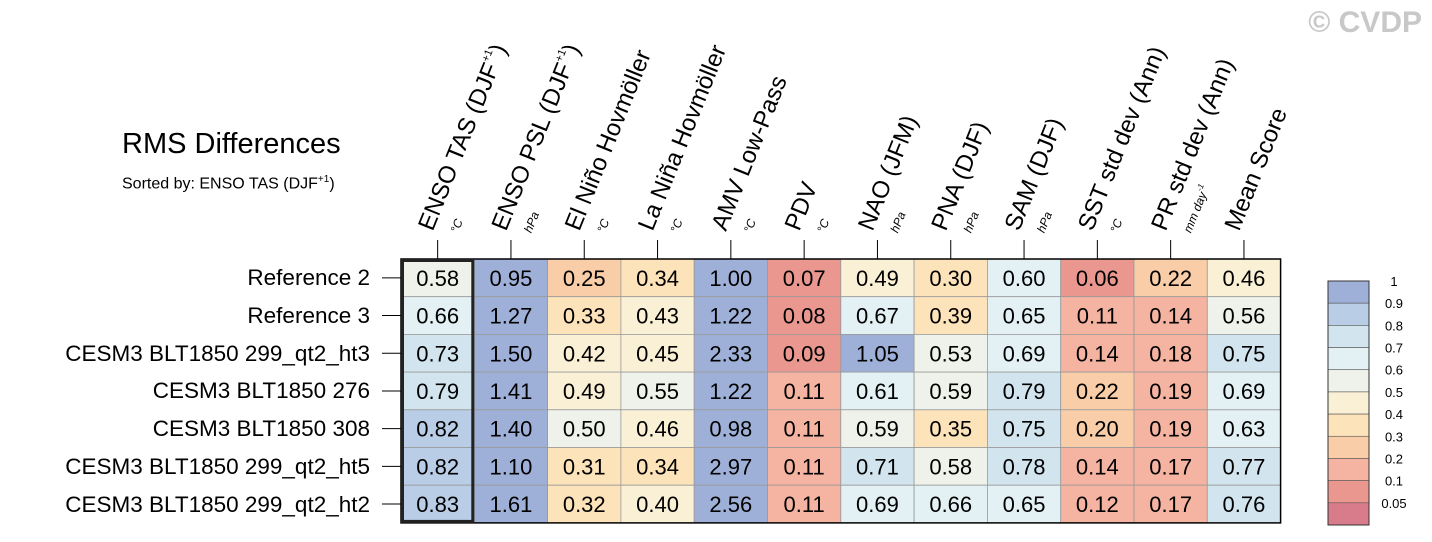 This screenshot has width=1432, height=542. Describe the element at coordinates (1393, 503) in the screenshot. I see `colorbar-label: 0.05` at that location.